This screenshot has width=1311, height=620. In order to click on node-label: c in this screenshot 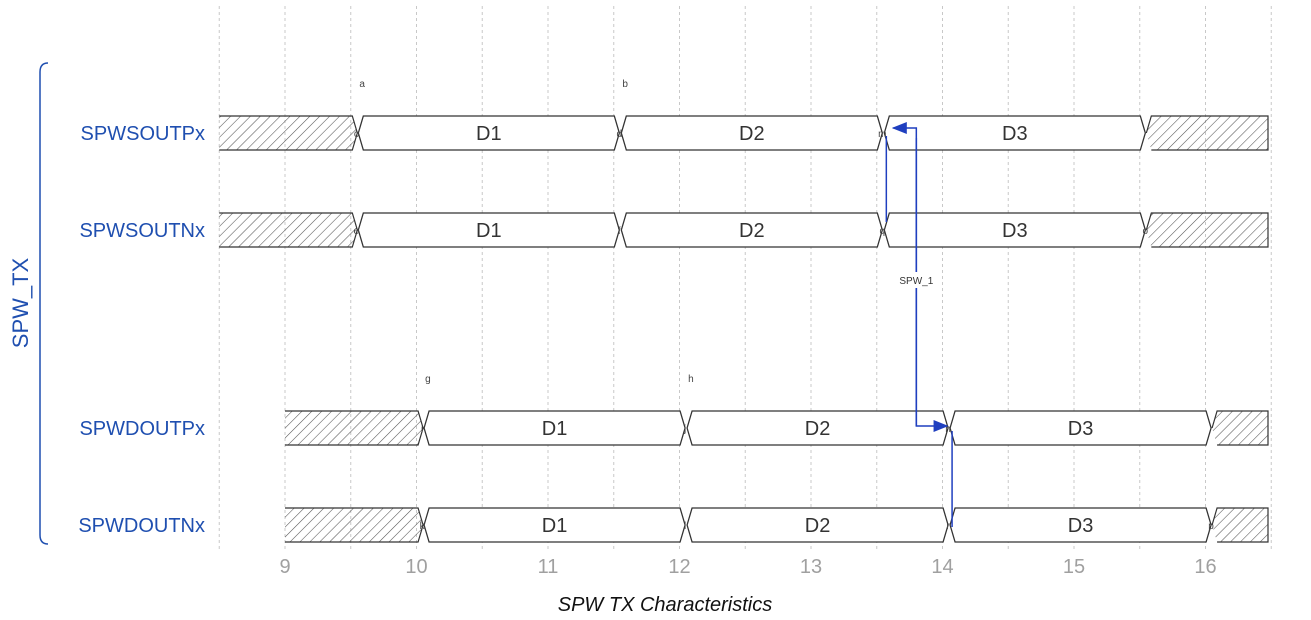, I will do `click(356, 134)`.